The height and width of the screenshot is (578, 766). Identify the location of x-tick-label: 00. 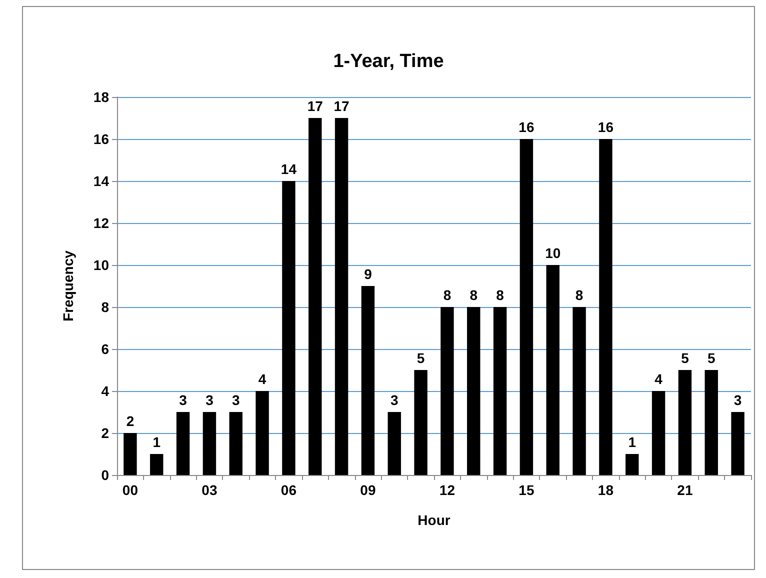
(130, 490).